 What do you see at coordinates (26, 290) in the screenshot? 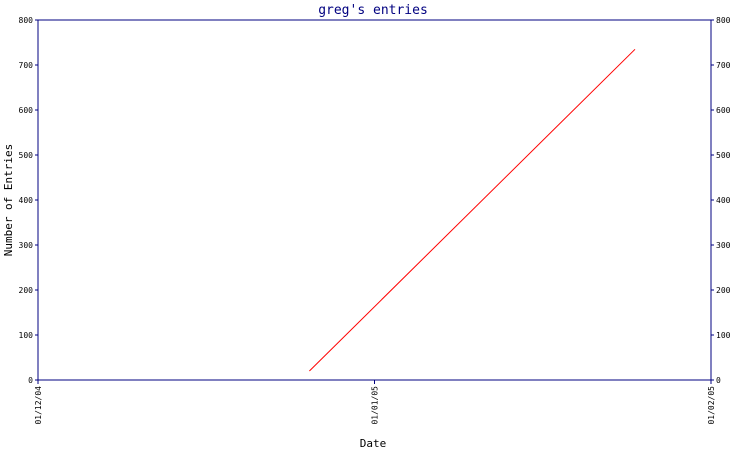
I see `y-tick-label-left: 200` at bounding box center [26, 290].